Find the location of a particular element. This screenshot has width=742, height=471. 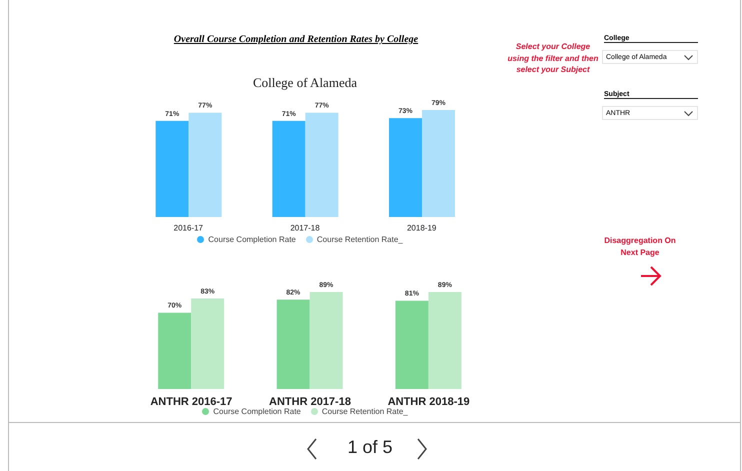

x-tick-label: ANTHR 2018-19 is located at coordinates (429, 402).